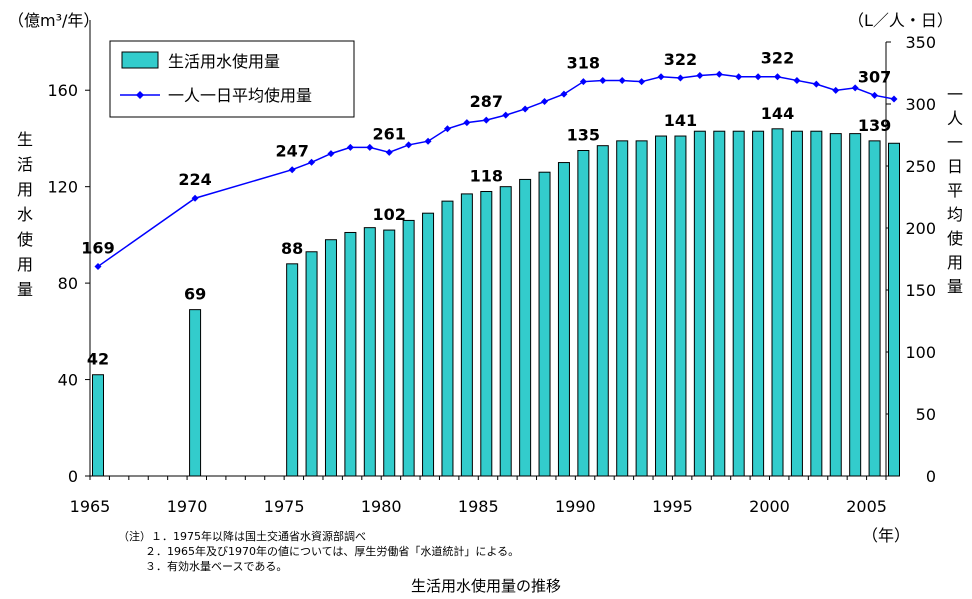 This screenshot has height=599, width=972. What do you see at coordinates (291, 151) in the screenshot?
I see `line-data-label: 247` at bounding box center [291, 151].